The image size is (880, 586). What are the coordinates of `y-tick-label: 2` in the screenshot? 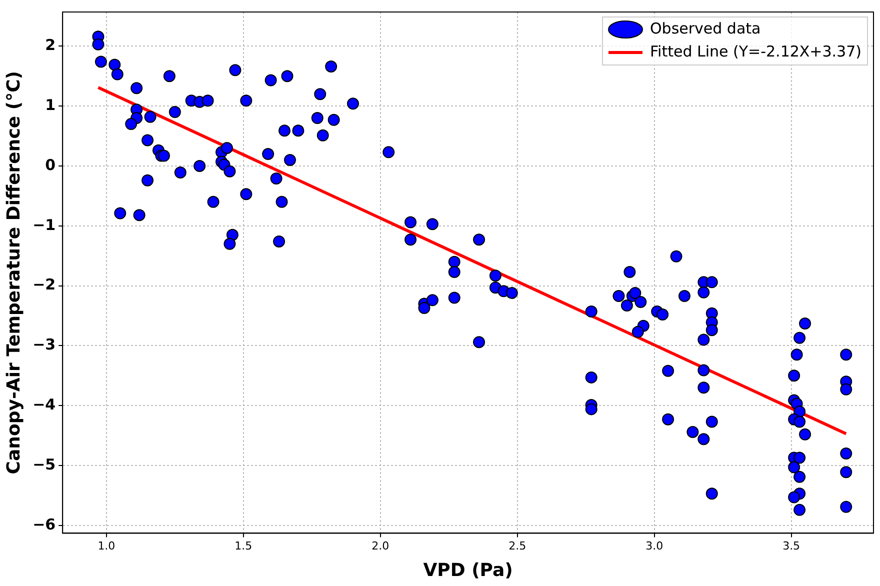 It's located at (50, 45).